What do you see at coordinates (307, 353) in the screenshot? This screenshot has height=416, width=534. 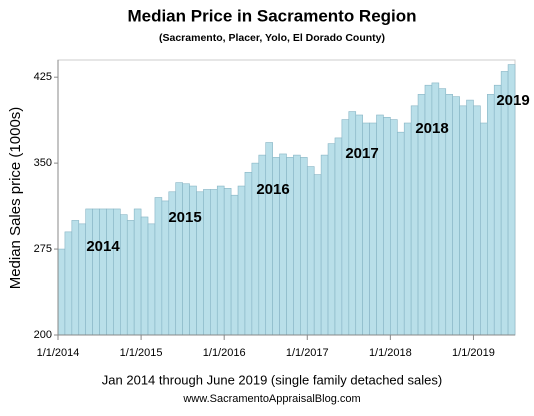 I see `x-tick-label: 1/1/2017` at bounding box center [307, 353].